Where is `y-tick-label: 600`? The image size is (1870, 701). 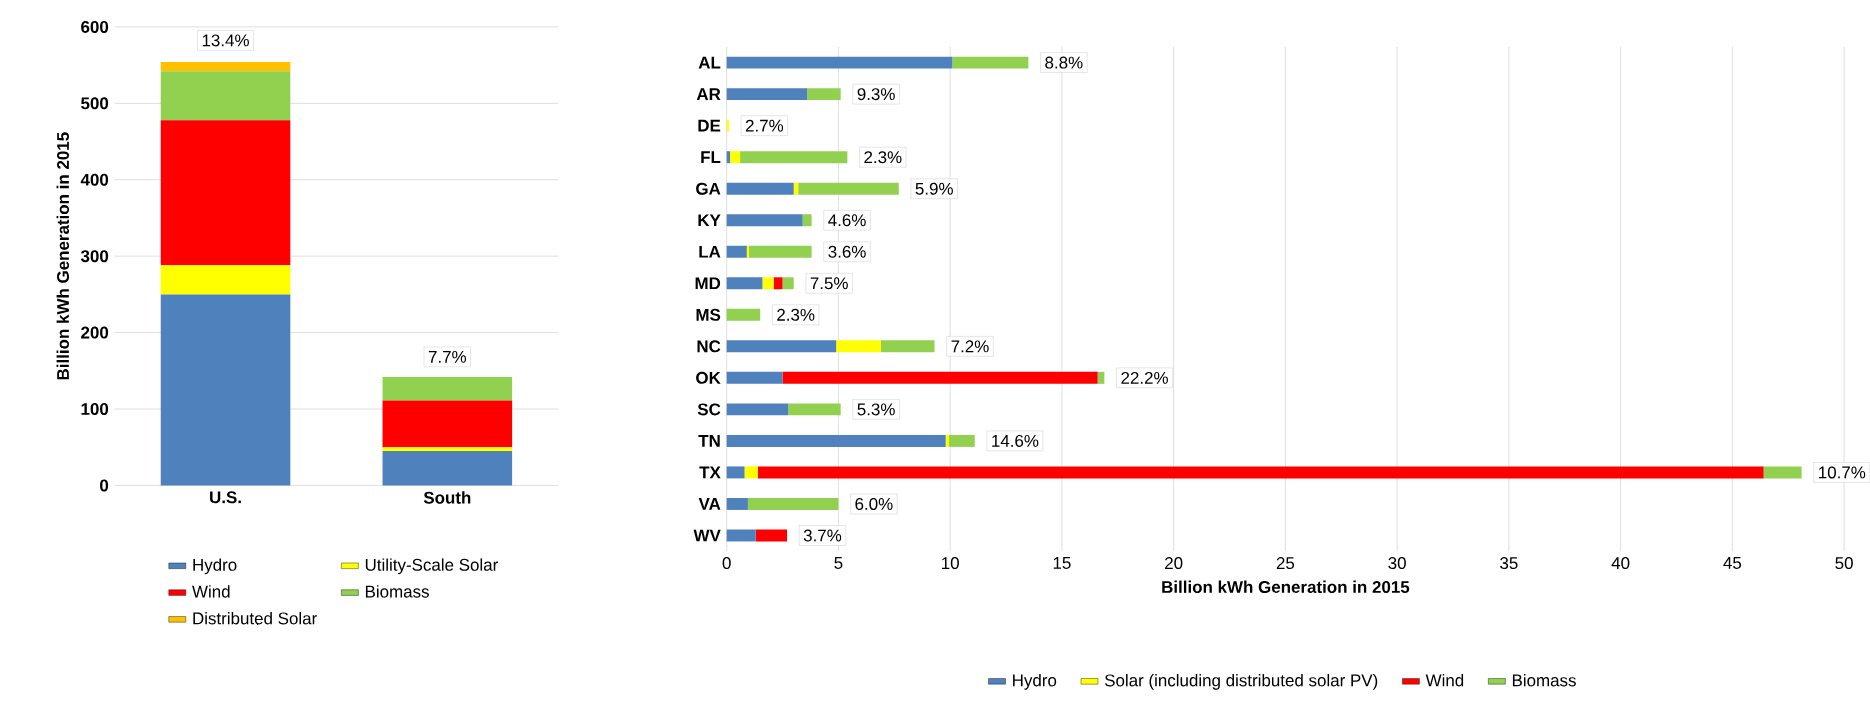 y-tick-label: 600 is located at coordinates (95, 27).